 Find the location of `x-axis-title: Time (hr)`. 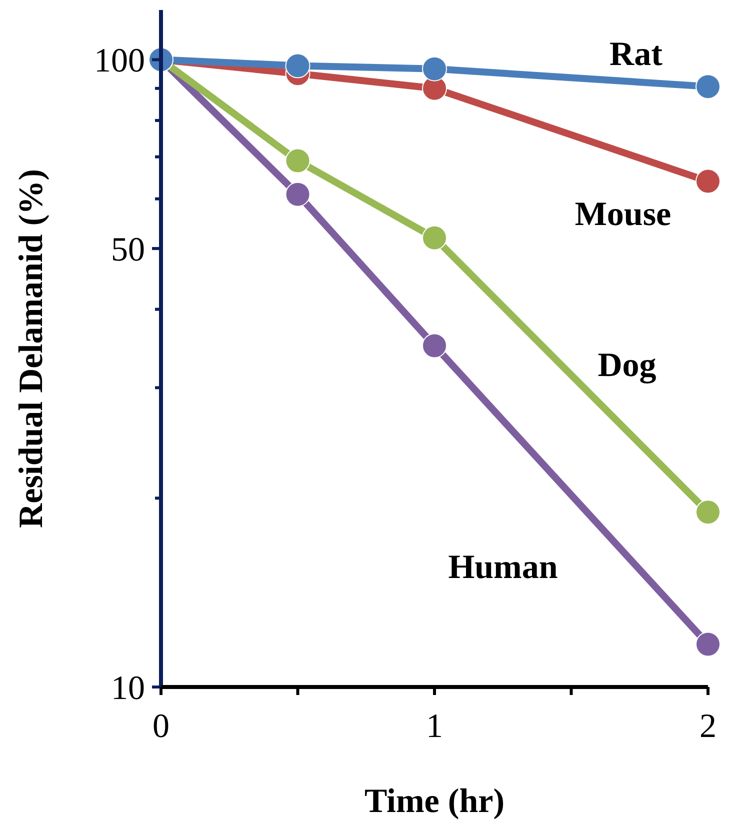

x-axis-title: Time (hr) is located at coordinates (434, 801).